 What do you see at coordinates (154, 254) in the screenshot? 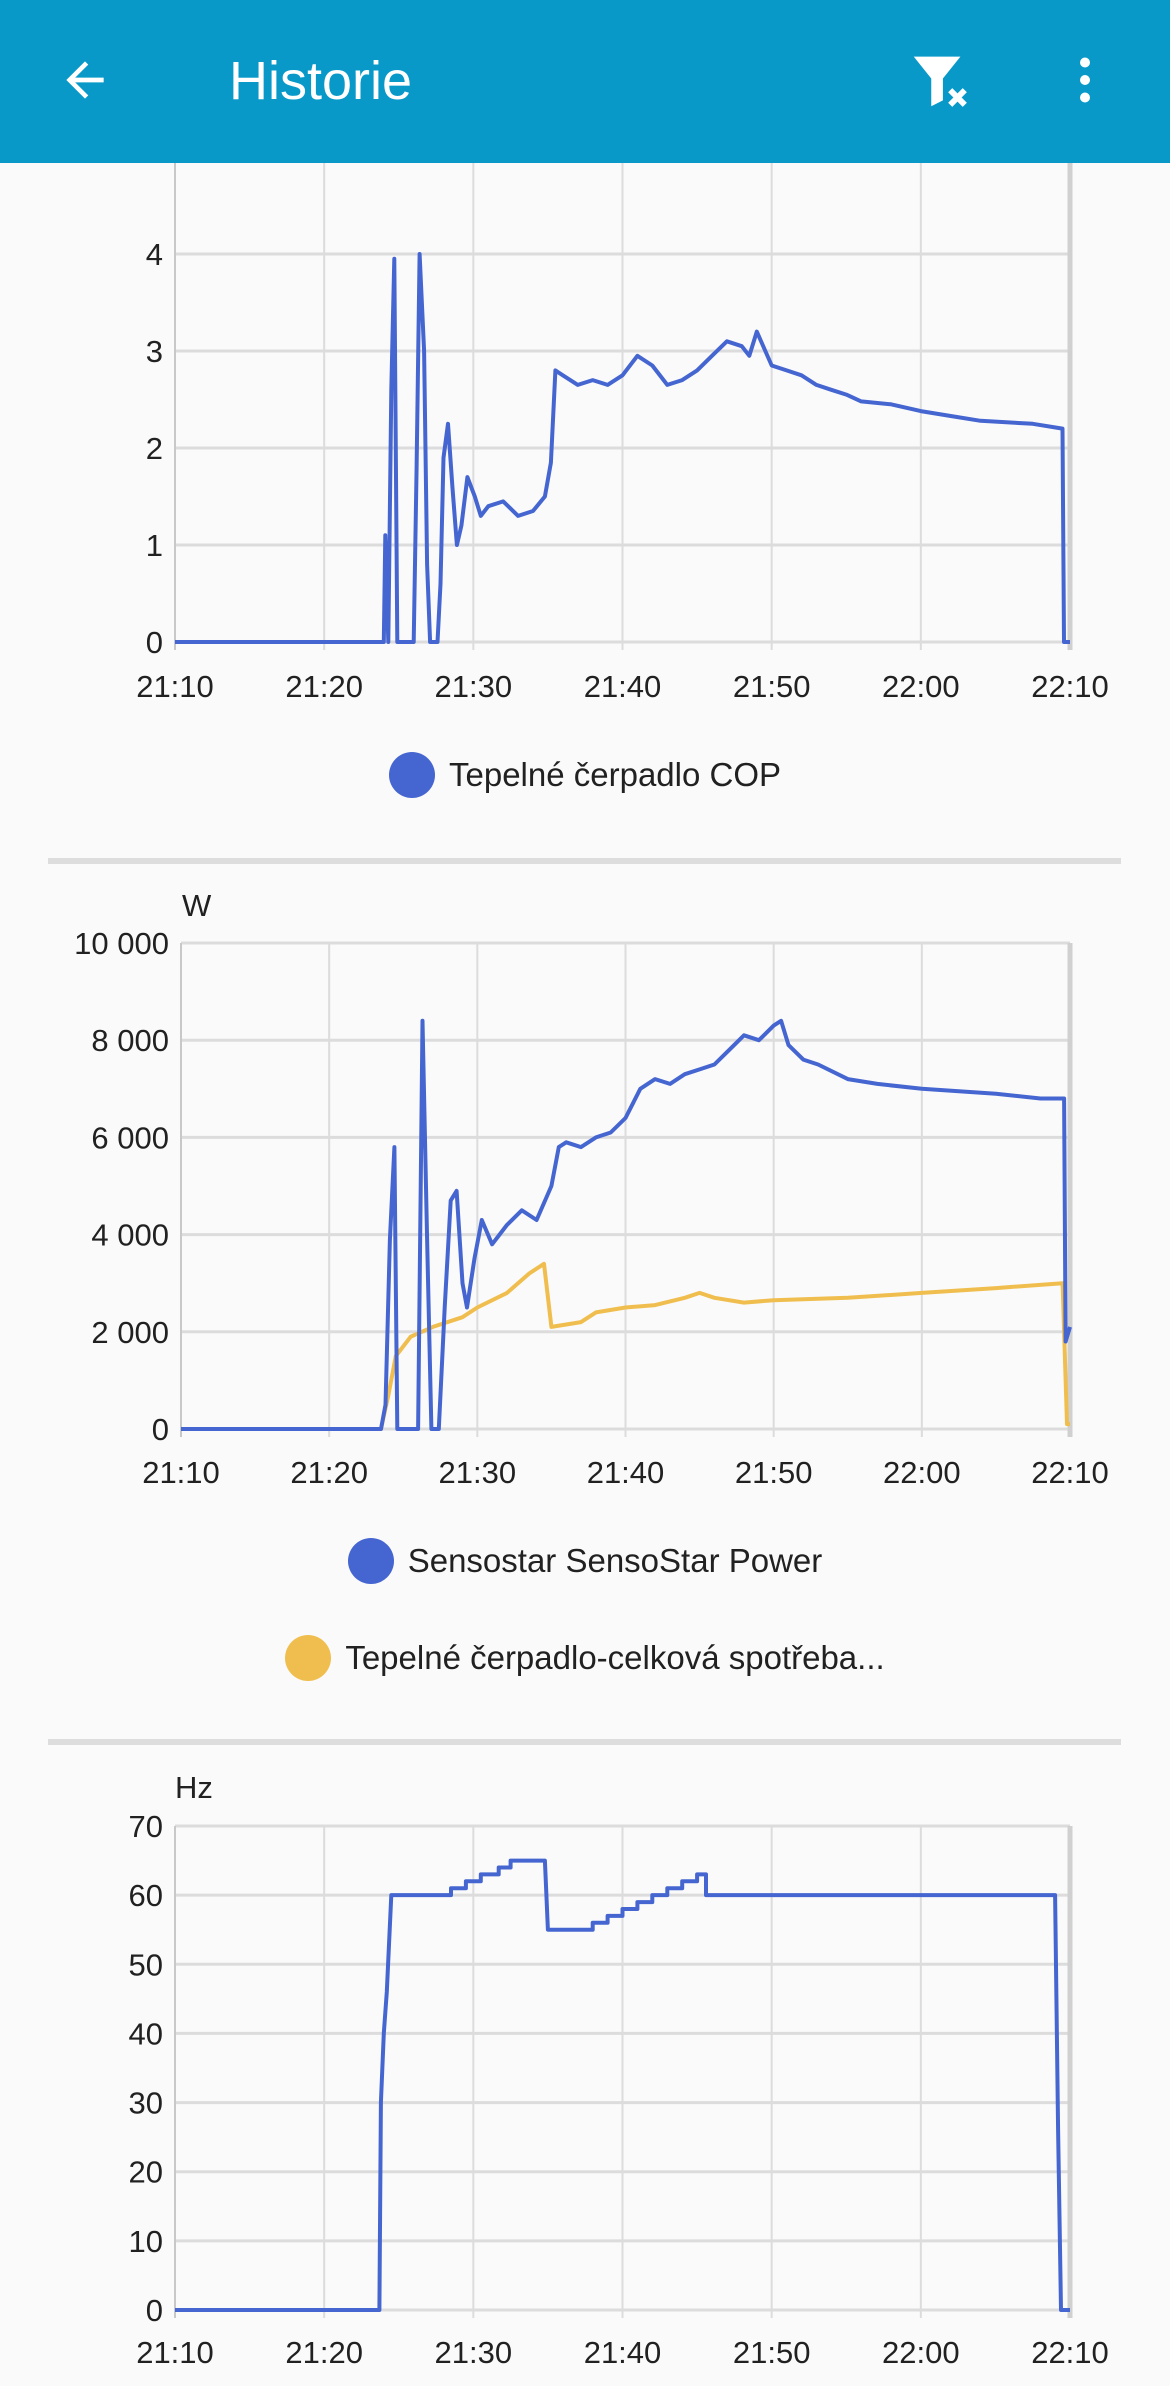
I see `y-tick-label: 4` at bounding box center [154, 254].